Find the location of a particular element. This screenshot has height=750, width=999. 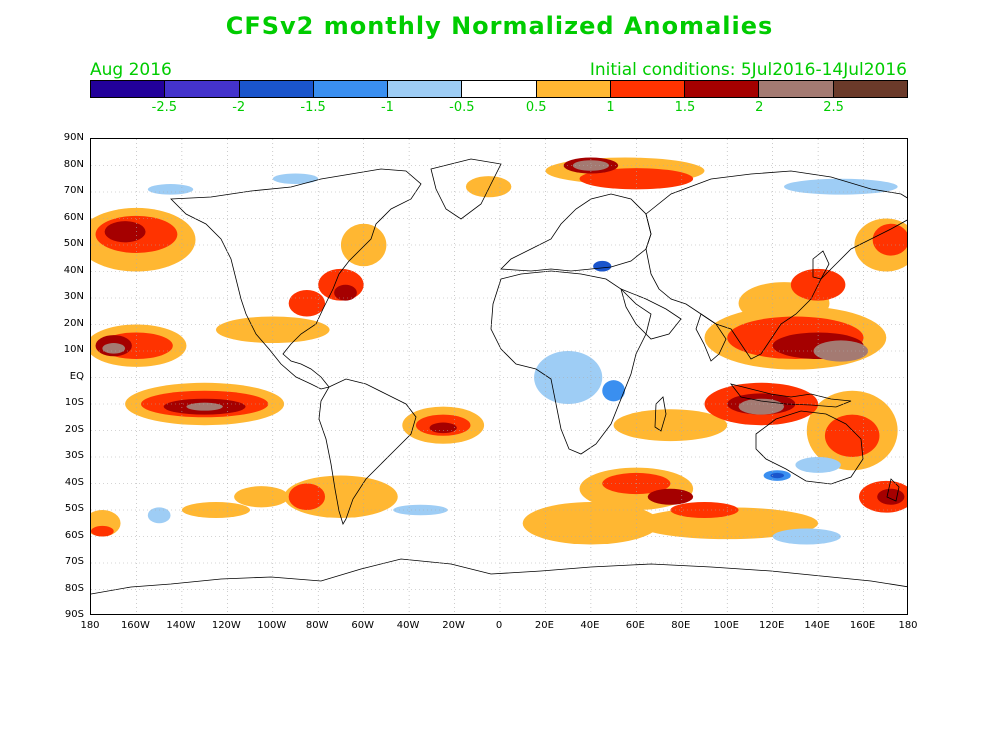

longitude-label: 40E is located at coordinates (590, 625).